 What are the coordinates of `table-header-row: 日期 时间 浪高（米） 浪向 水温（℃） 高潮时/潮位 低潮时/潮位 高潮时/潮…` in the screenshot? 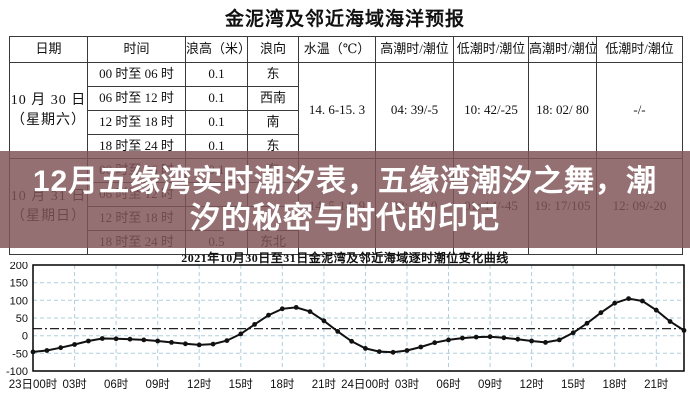 It's located at (346, 49).